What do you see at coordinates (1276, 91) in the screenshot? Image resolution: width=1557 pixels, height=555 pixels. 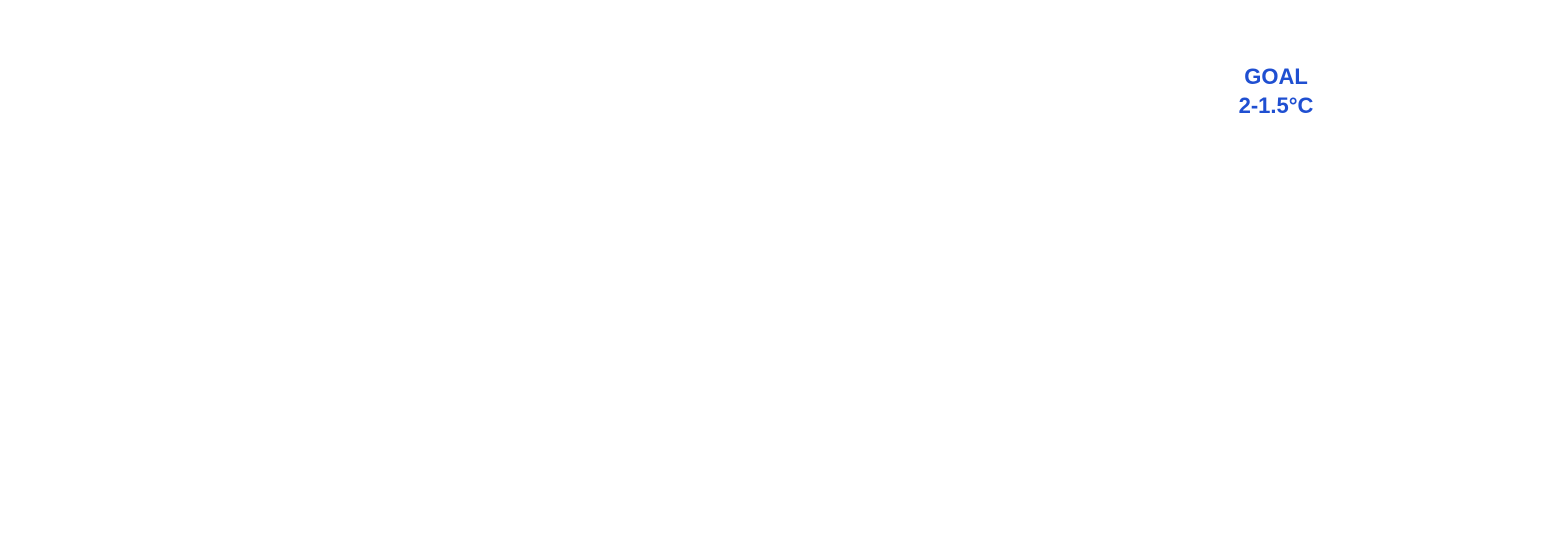 I see `goal-label: GOAL 2-1.5°C` at bounding box center [1276, 91].